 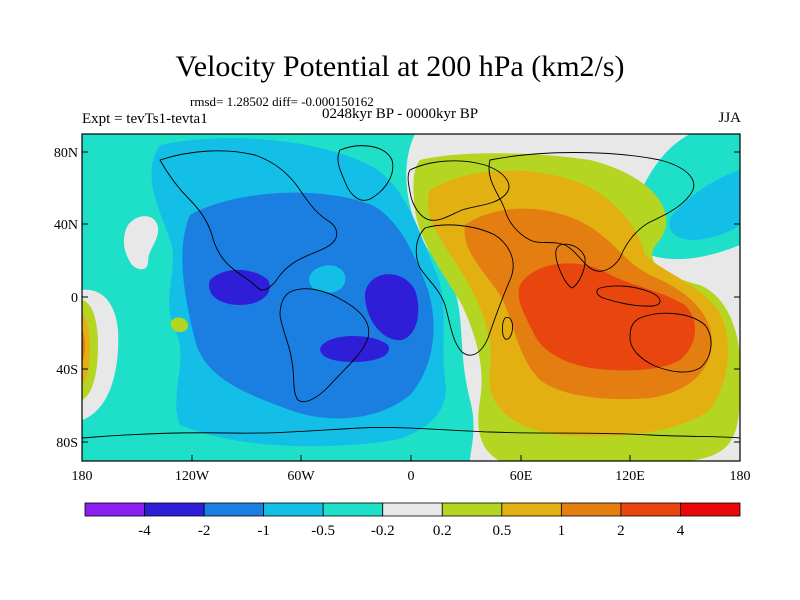 What do you see at coordinates (562, 531) in the screenshot?
I see `colorbar-label: 1` at bounding box center [562, 531].